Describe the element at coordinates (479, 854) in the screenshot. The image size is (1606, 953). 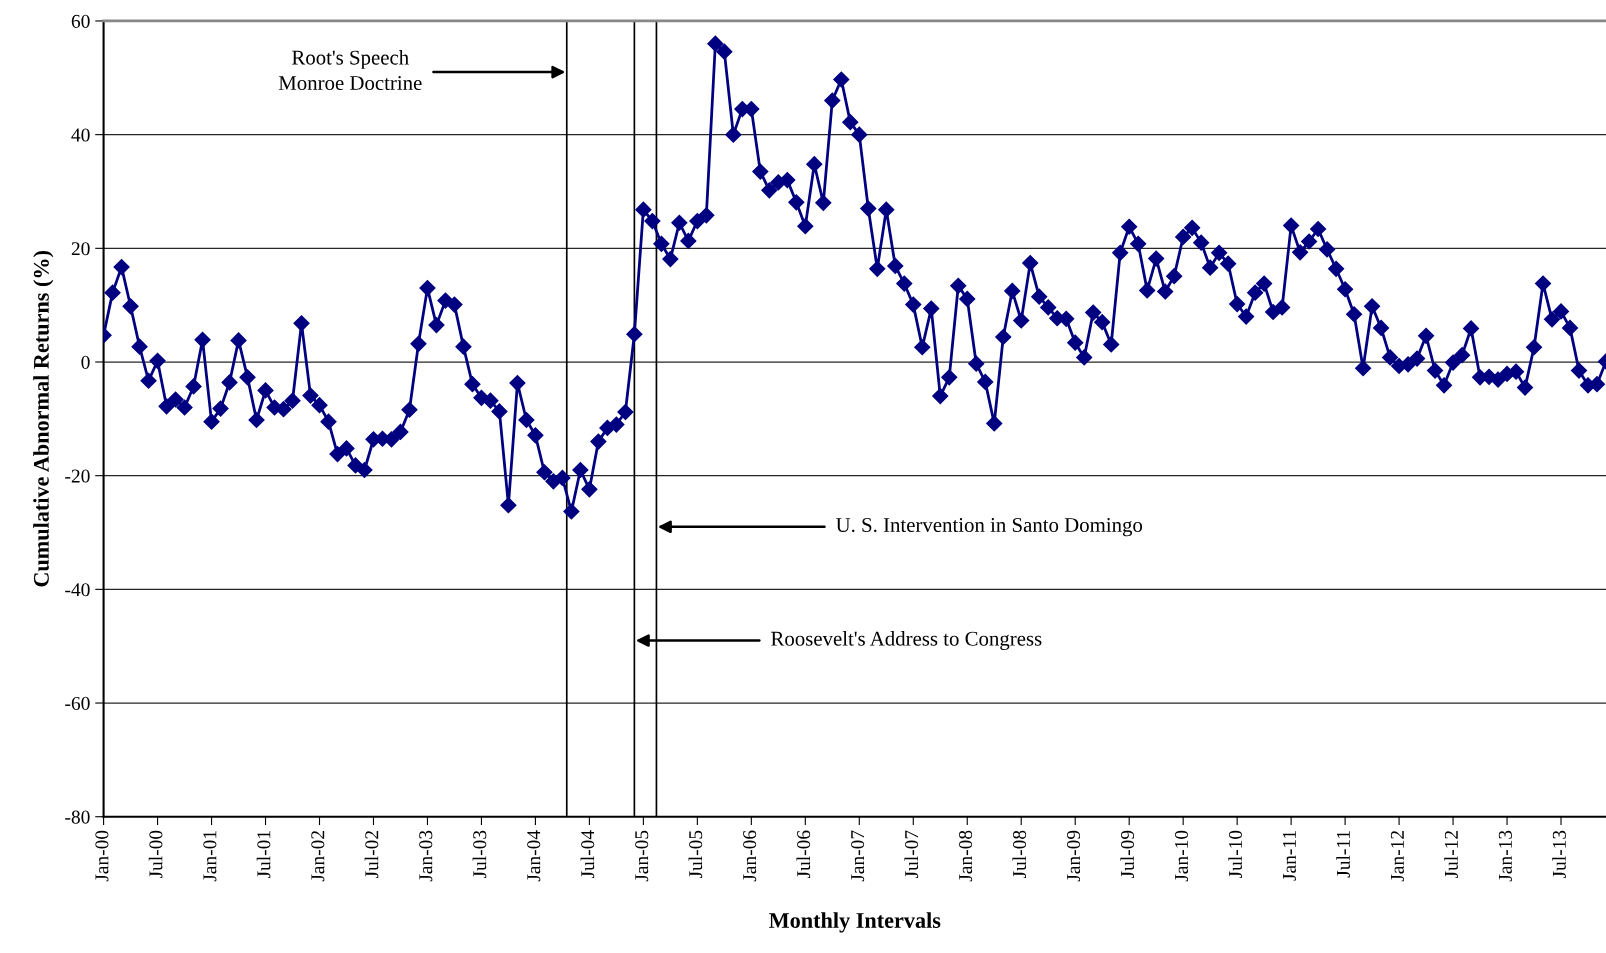
I see `x-tick-label: Jul-03` at that location.